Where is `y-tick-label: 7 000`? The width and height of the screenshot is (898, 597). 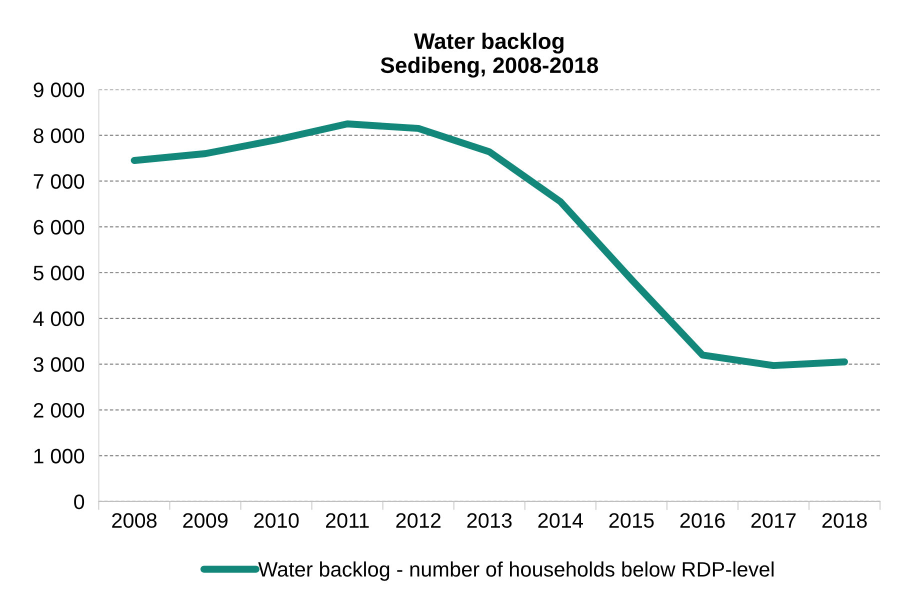 y-tick-label: 7 000 is located at coordinates (59, 181).